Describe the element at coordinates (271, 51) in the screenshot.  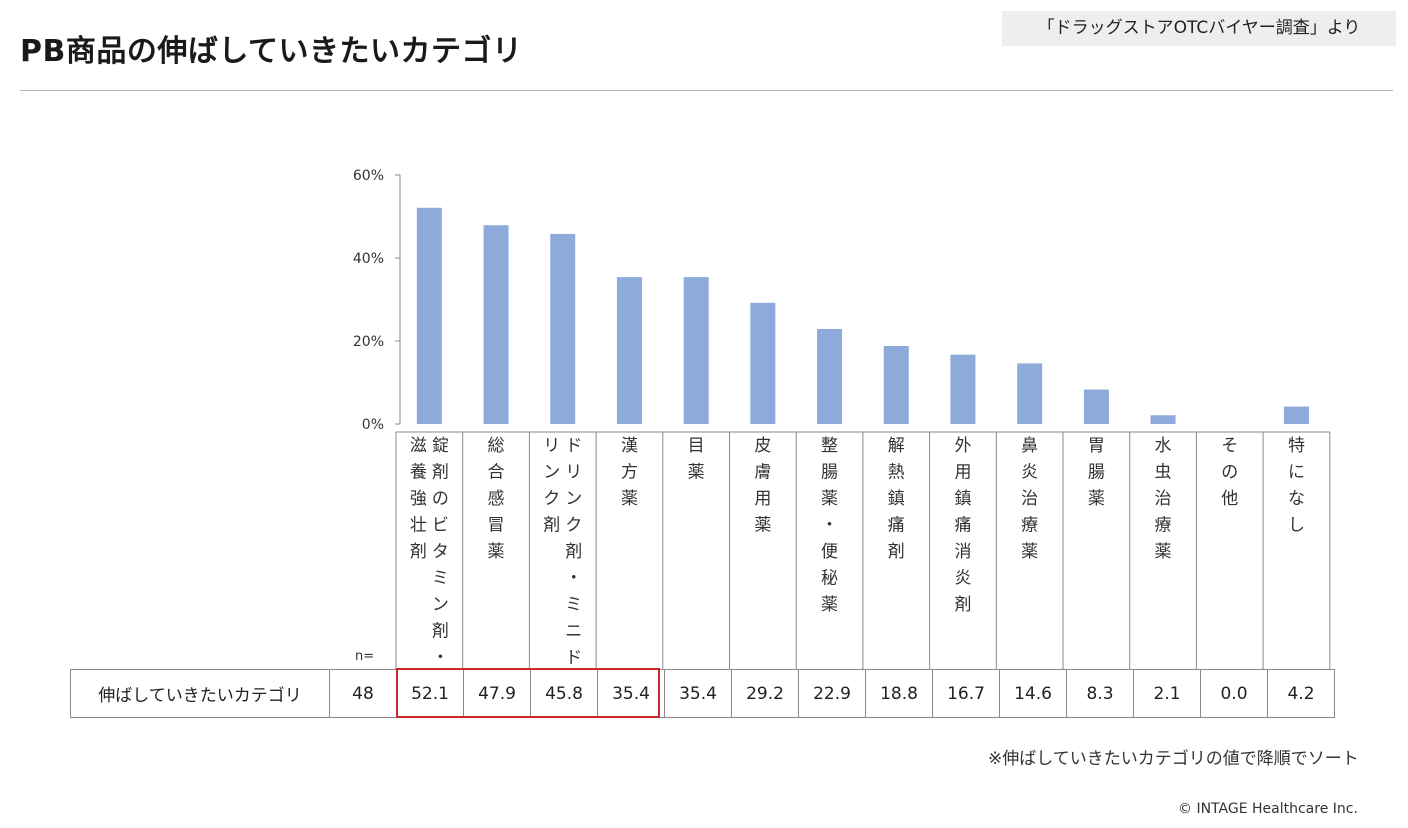
I see `page-title: PB商品の伸ばしていきたいカテゴリ` at that location.